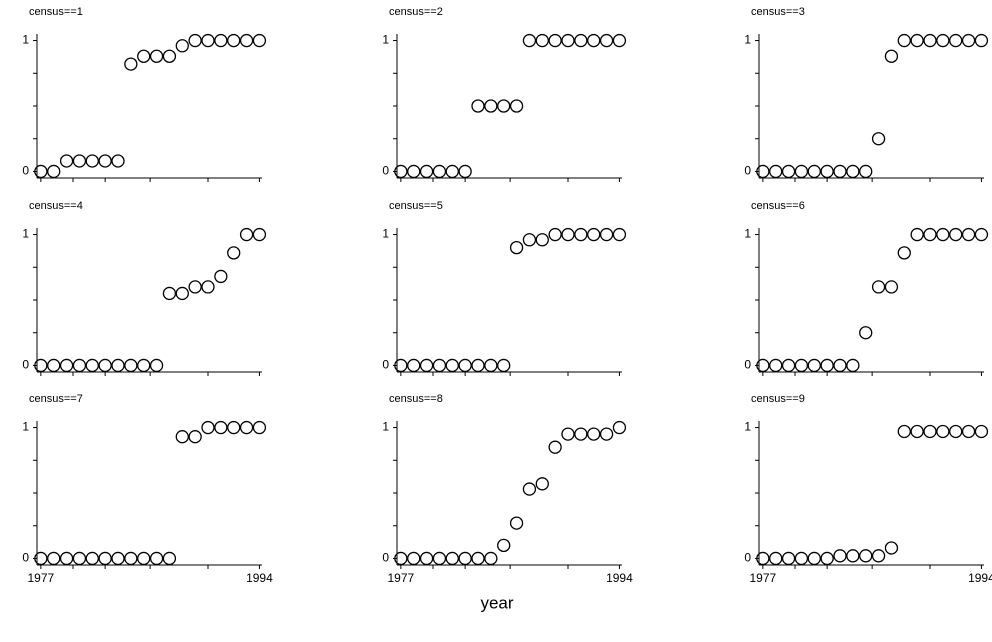 The width and height of the screenshot is (992, 642). I want to click on x-tick-label: 1977, so click(41, 578).